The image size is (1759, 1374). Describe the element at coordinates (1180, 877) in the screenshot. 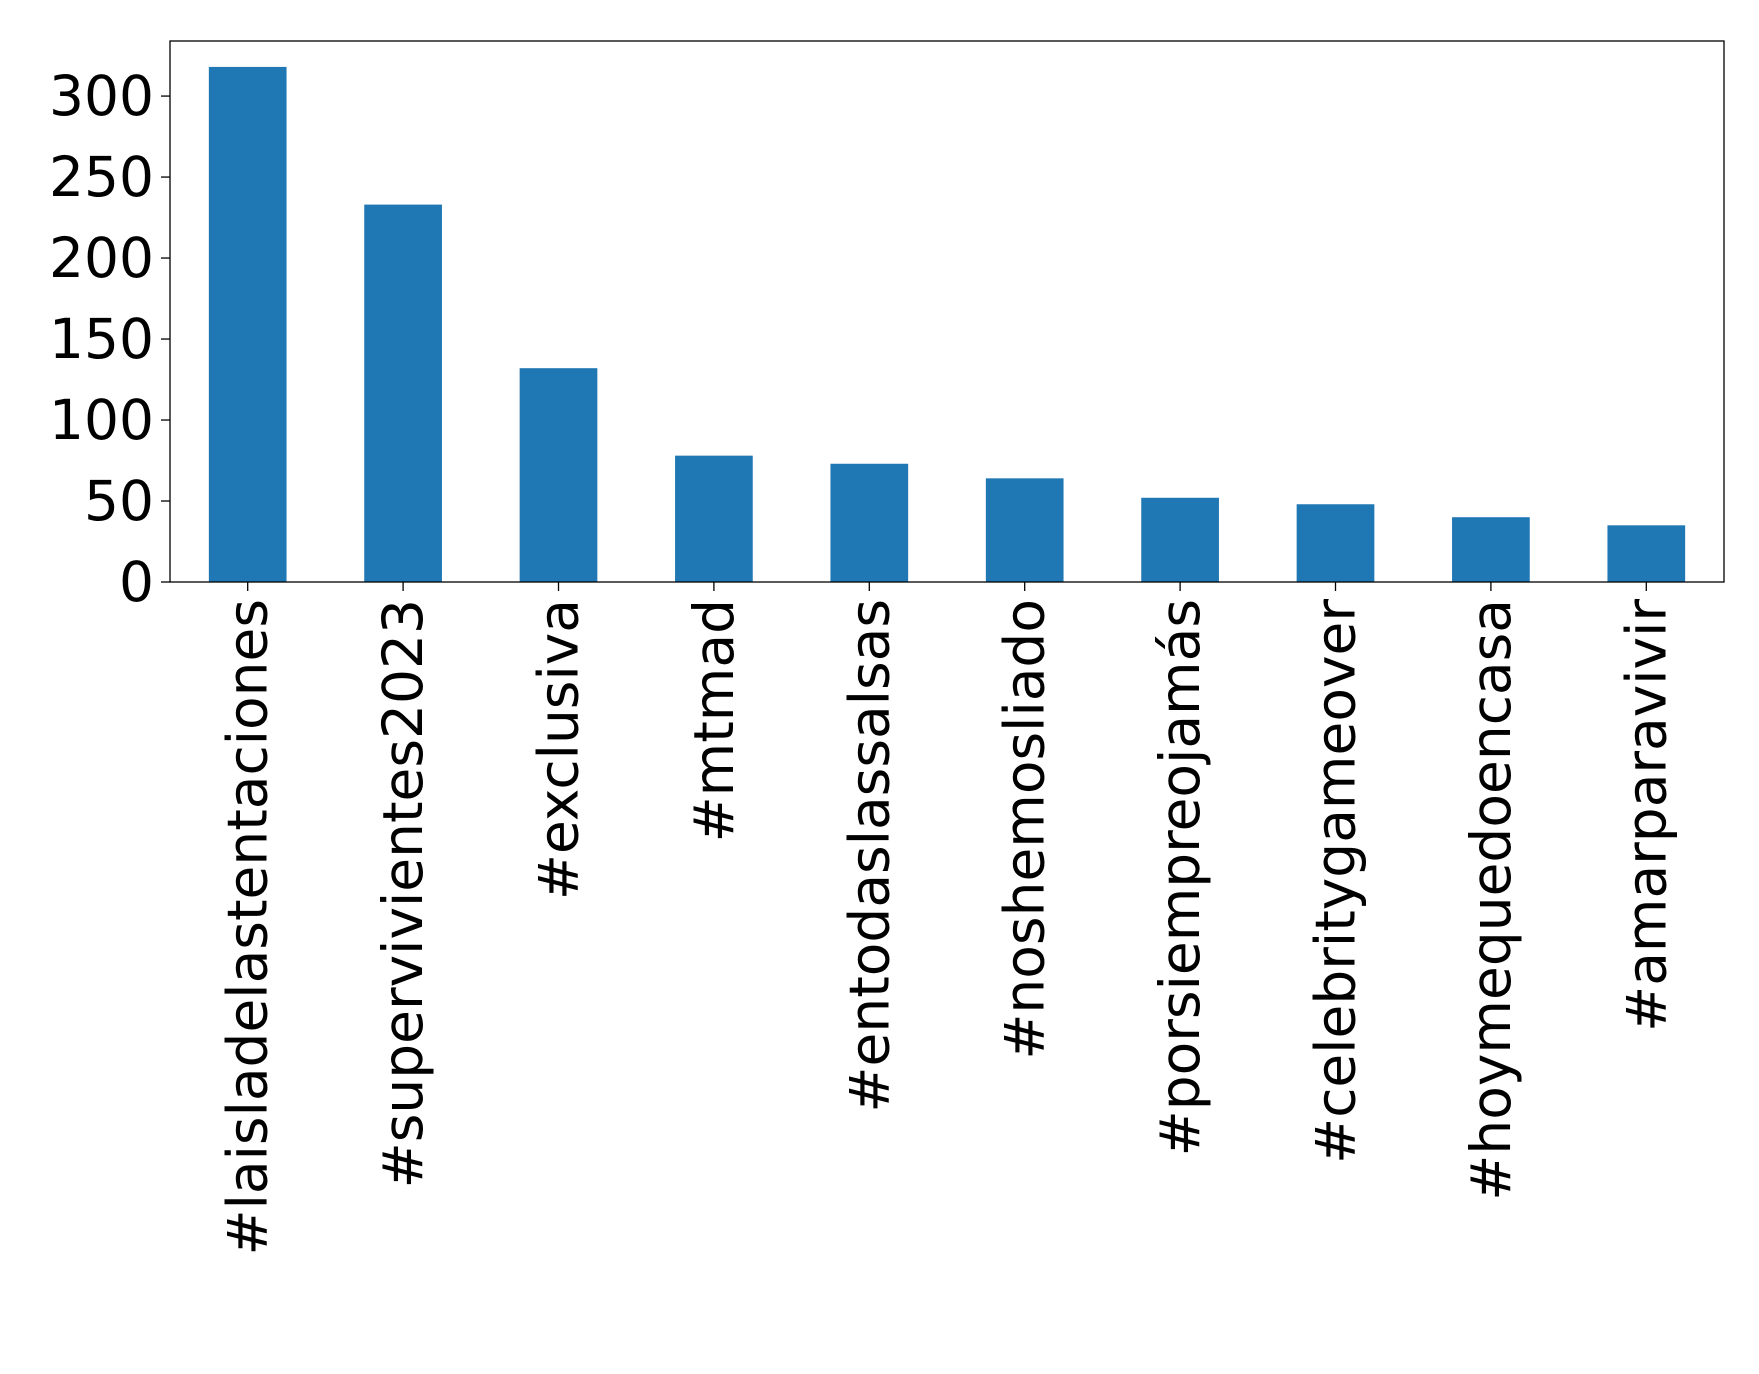

I see `x-tick-label: #porsiempreojamás` at that location.